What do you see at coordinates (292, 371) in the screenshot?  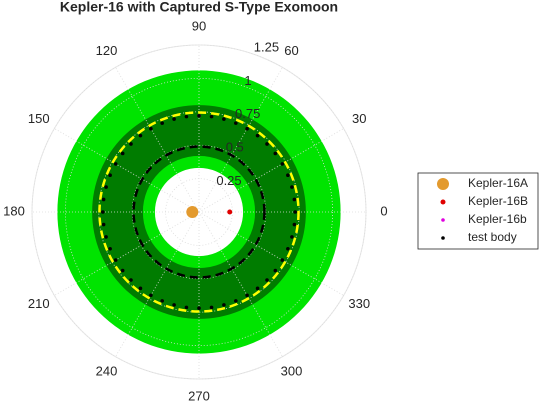 I see `theta-tick-label: 300` at bounding box center [292, 371].